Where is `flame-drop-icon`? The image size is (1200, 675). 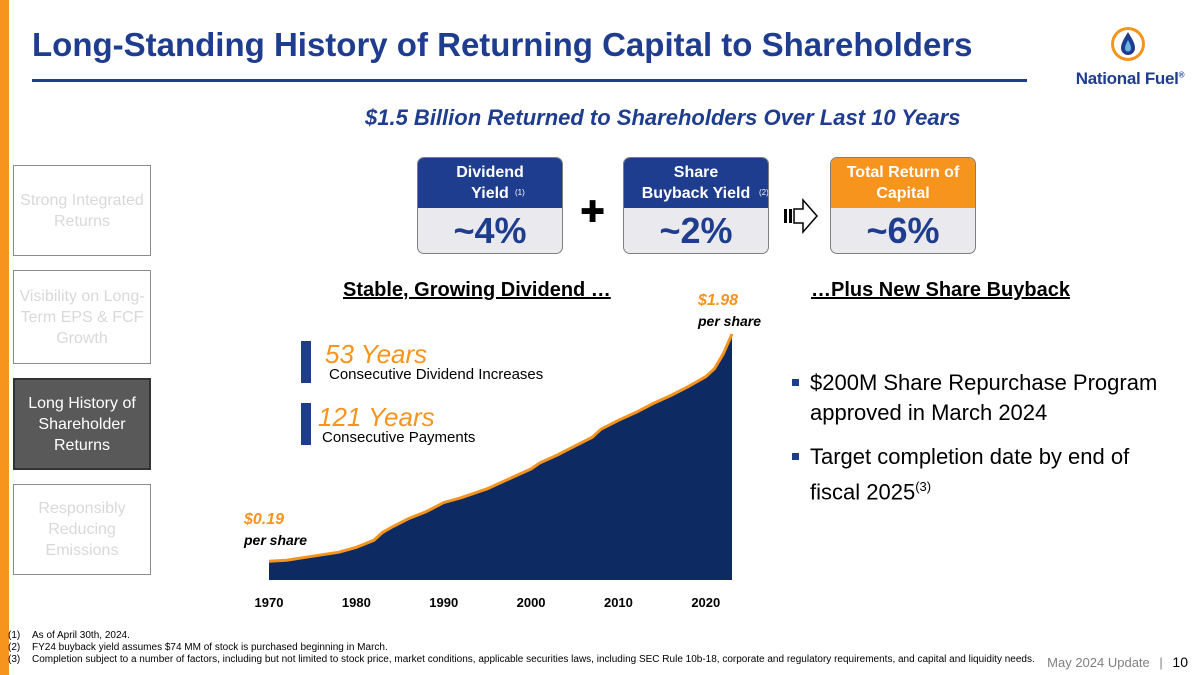
flame-drop-icon is located at coordinates (1128, 44).